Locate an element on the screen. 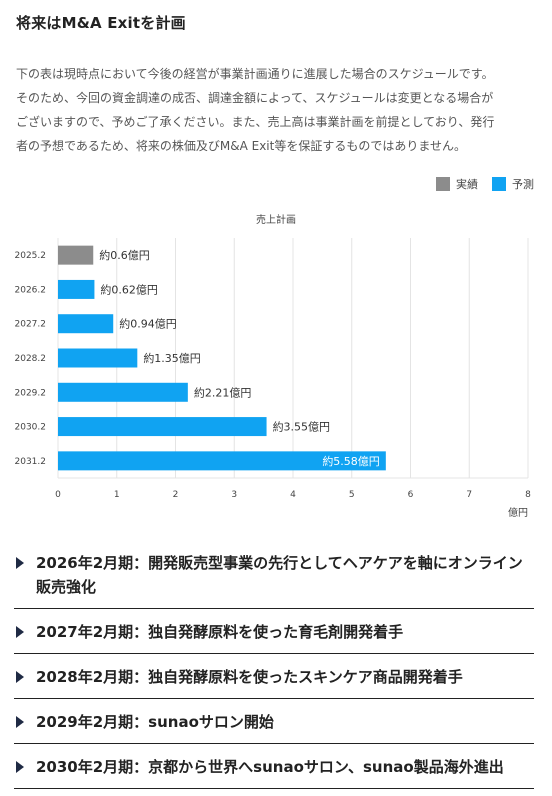 The image size is (552, 796). milestone-text: 2028年2月期：独自発酵原料を使ったスキンケア商品開発着手 is located at coordinates (249, 677).